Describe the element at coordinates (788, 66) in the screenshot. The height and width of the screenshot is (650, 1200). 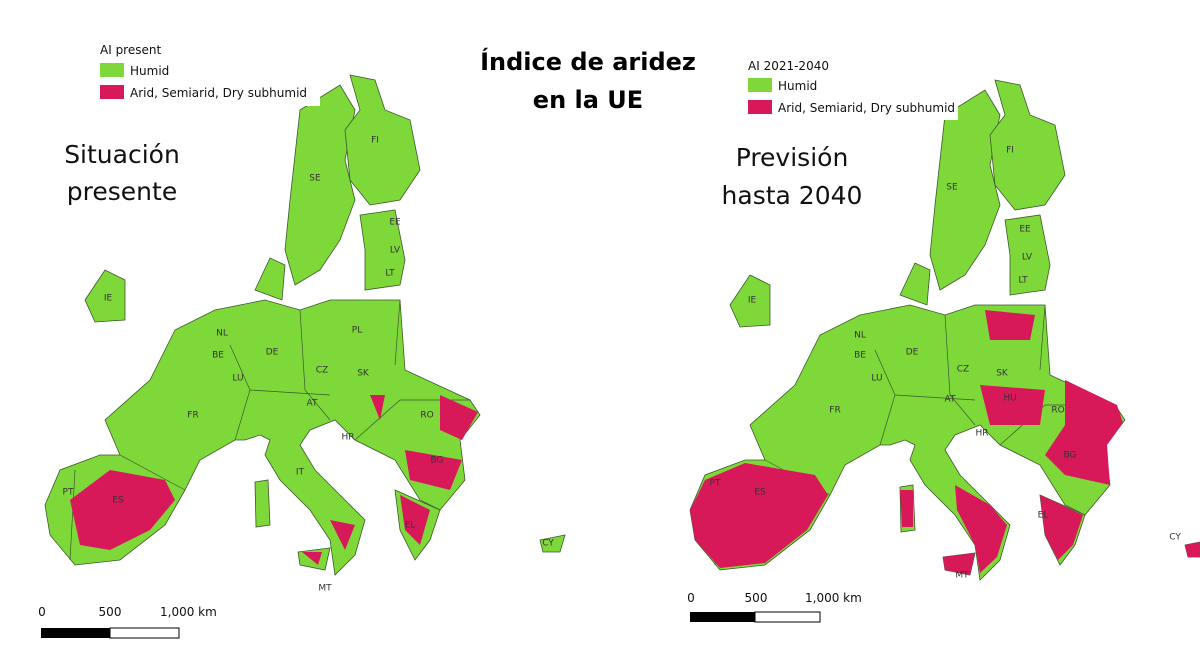
I see `legend-title: AI 2021-2040` at that location.